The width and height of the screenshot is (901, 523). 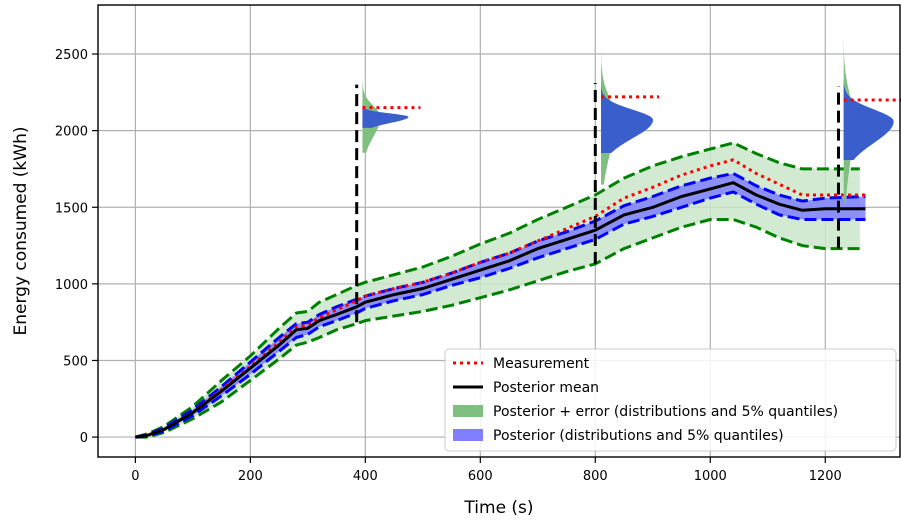 I want to click on y-tick-label: 1000, so click(x=71, y=285).